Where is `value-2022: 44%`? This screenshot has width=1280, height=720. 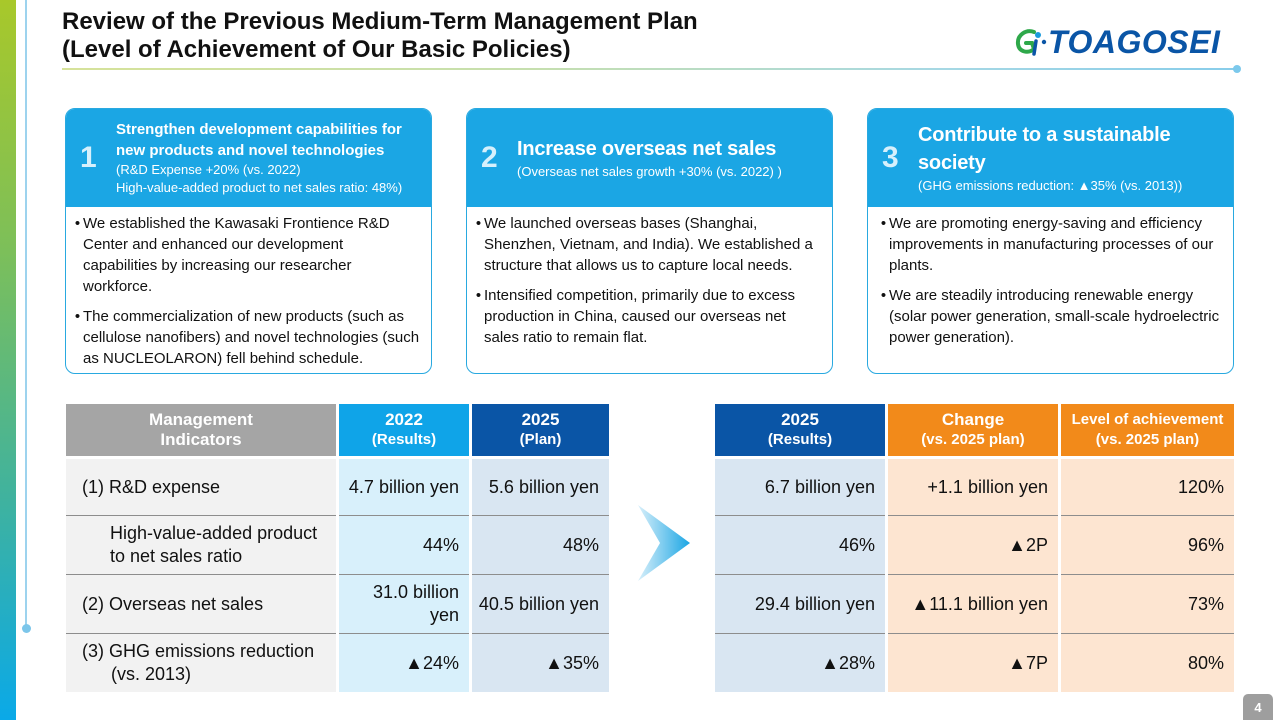 value-2022: 44% is located at coordinates (404, 544).